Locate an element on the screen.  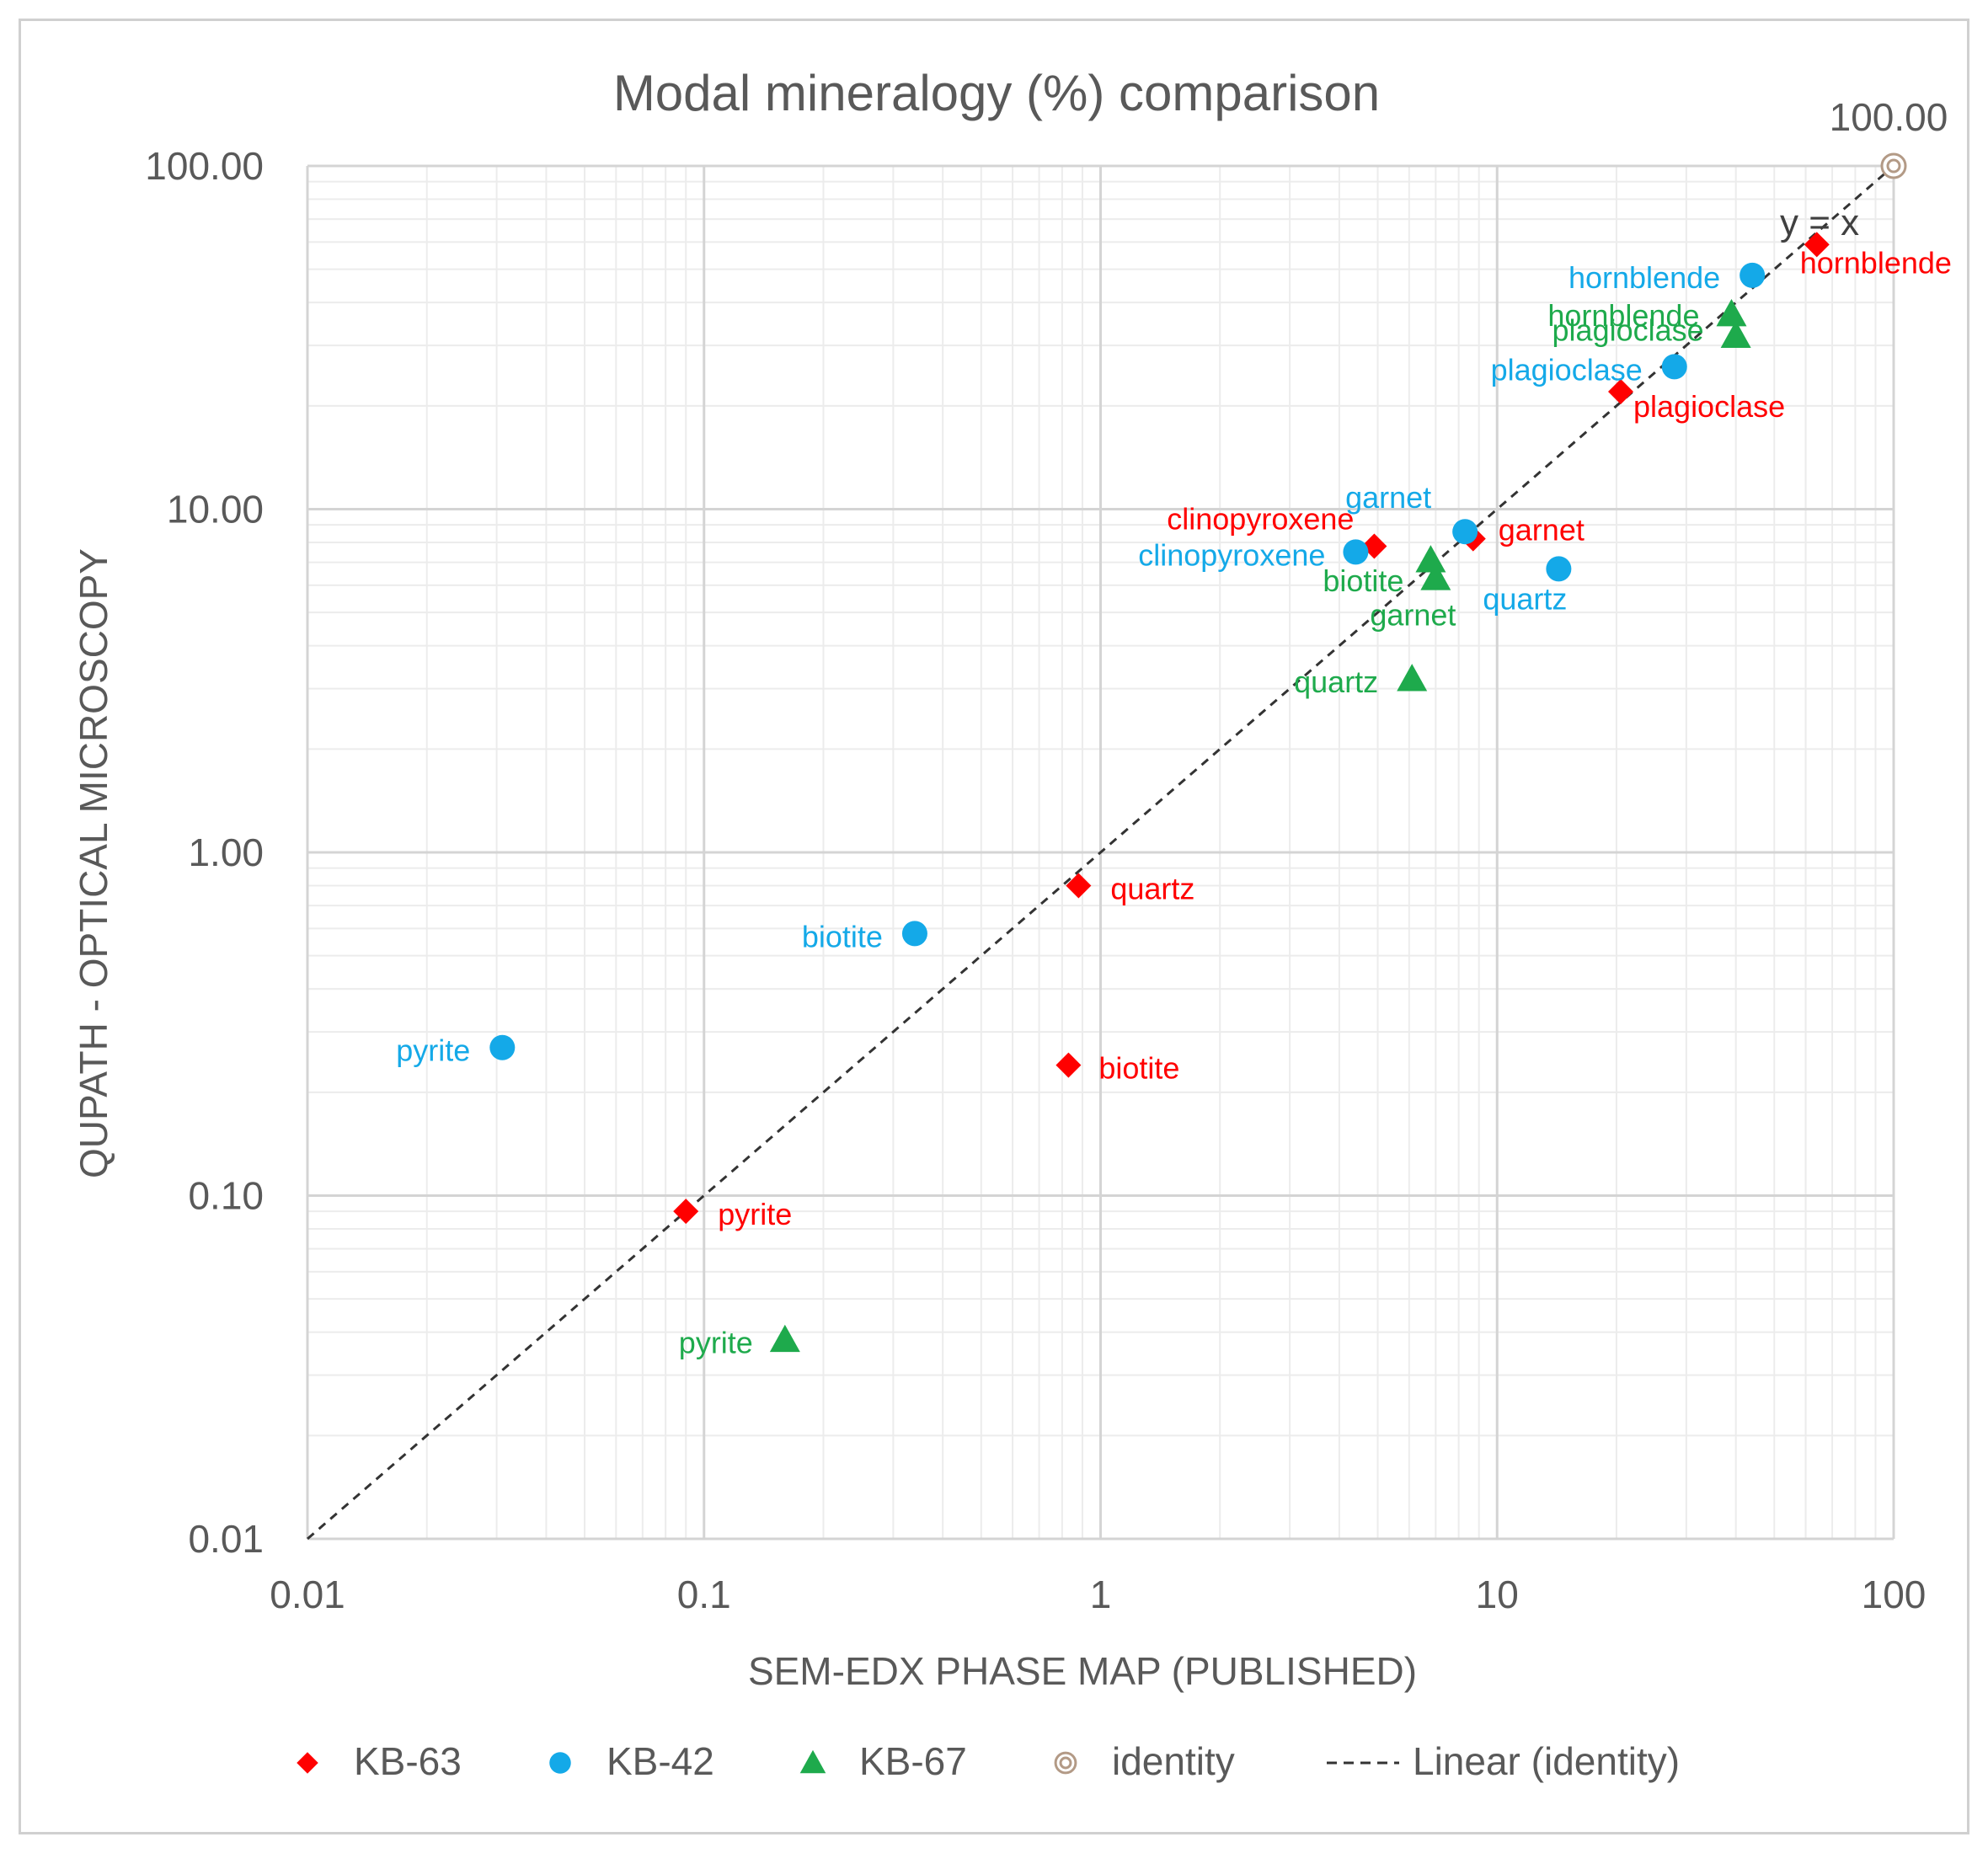
legend-entry-label: KB-63 is located at coordinates (408, 1761).